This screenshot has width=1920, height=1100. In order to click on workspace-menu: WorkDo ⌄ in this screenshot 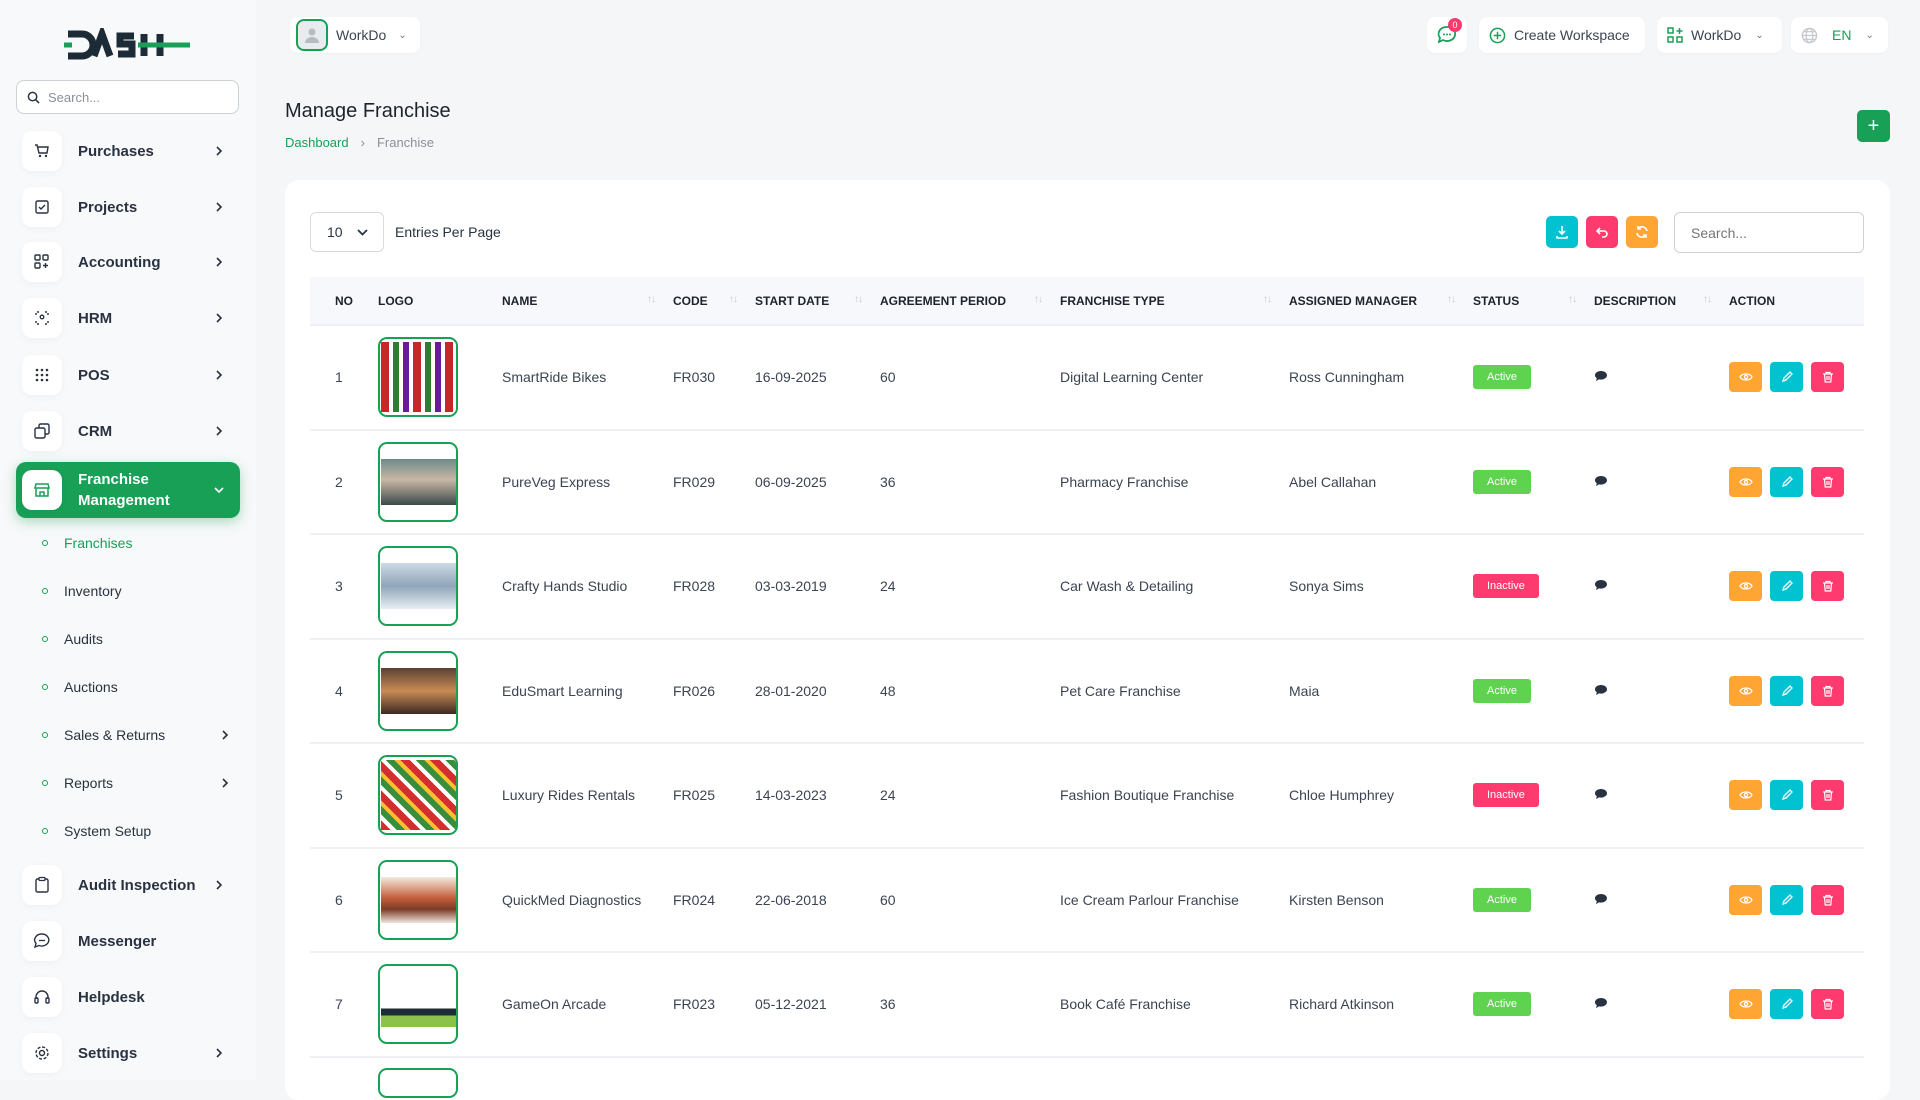, I will do `click(1719, 35)`.